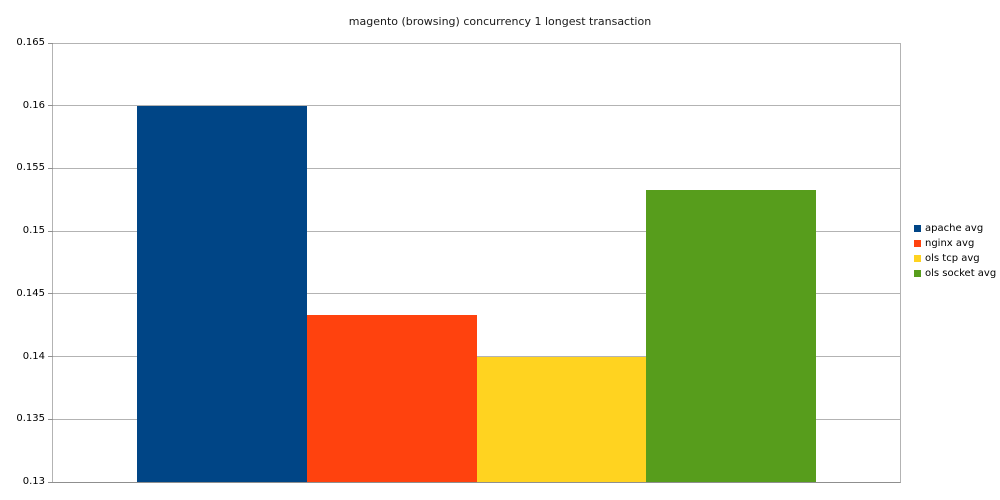  I want to click on y-tick-label: 0.15, so click(33, 231).